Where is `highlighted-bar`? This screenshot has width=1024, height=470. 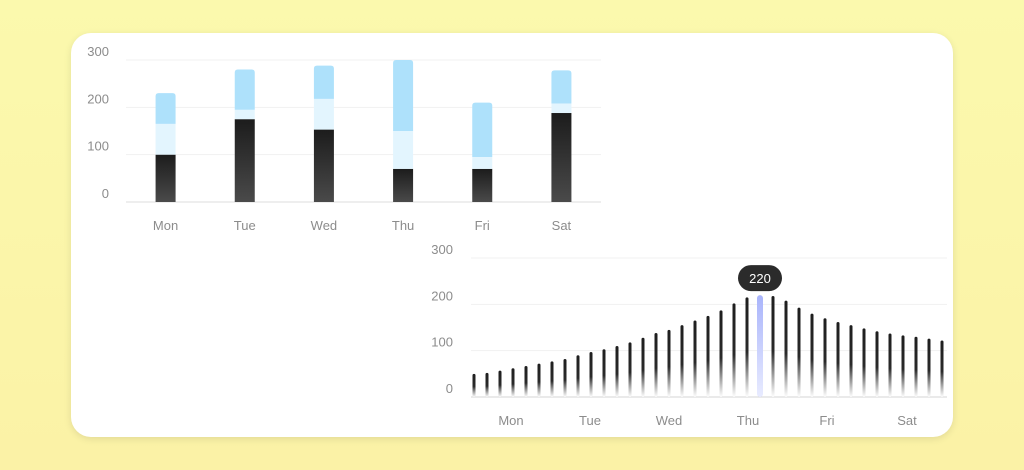
highlighted-bar is located at coordinates (760, 346).